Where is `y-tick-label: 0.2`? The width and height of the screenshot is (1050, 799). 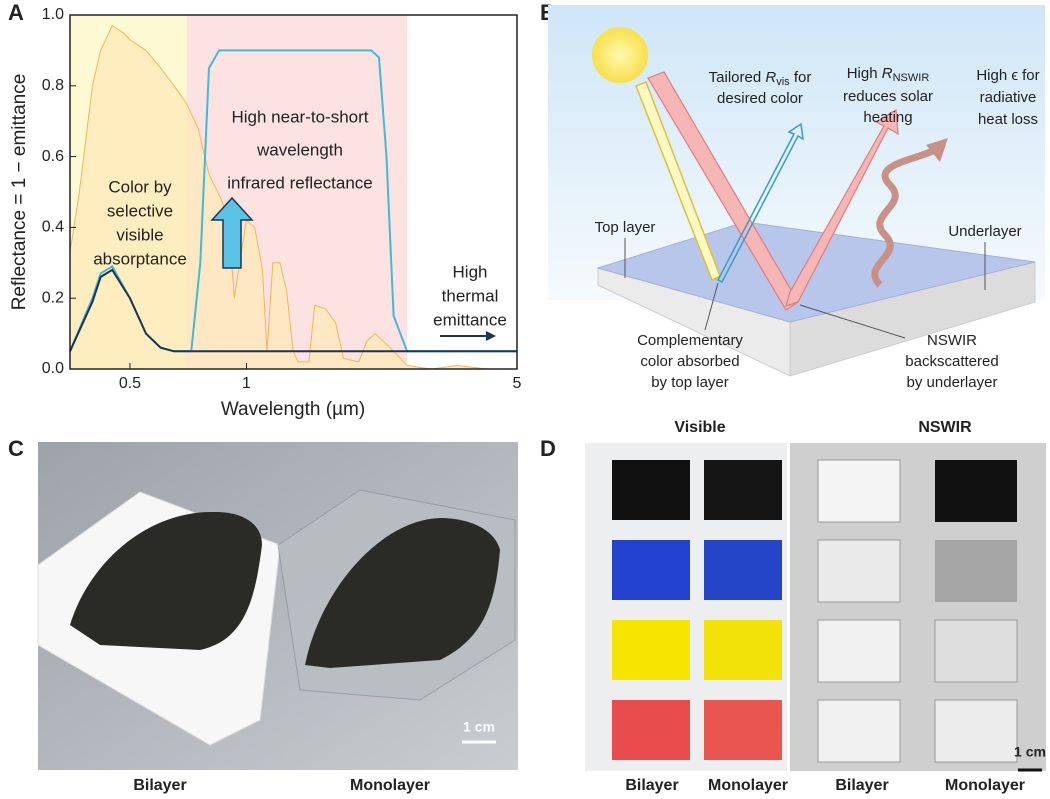 y-tick-label: 0.2 is located at coordinates (53, 297).